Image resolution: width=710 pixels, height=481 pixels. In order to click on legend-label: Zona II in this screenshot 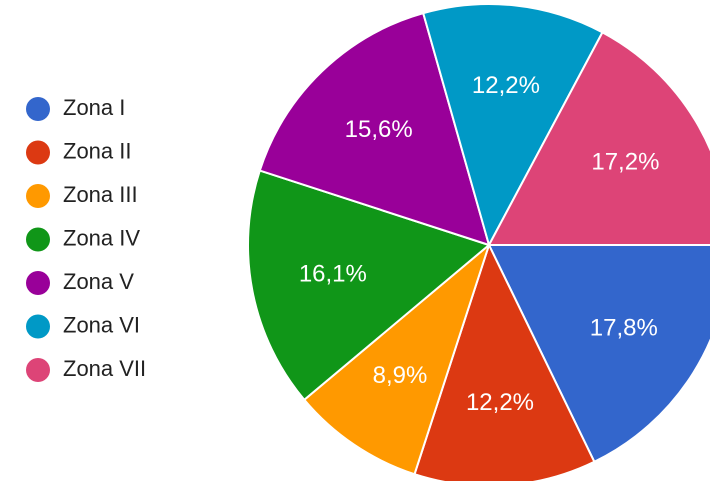, I will do `click(97, 150)`.